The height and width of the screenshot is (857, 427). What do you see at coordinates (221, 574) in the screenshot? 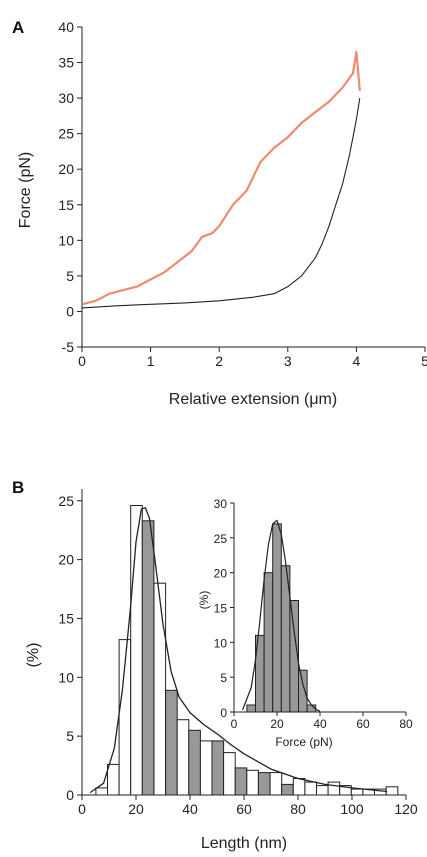
I see `inset-y-tick-label: 20` at bounding box center [221, 574].